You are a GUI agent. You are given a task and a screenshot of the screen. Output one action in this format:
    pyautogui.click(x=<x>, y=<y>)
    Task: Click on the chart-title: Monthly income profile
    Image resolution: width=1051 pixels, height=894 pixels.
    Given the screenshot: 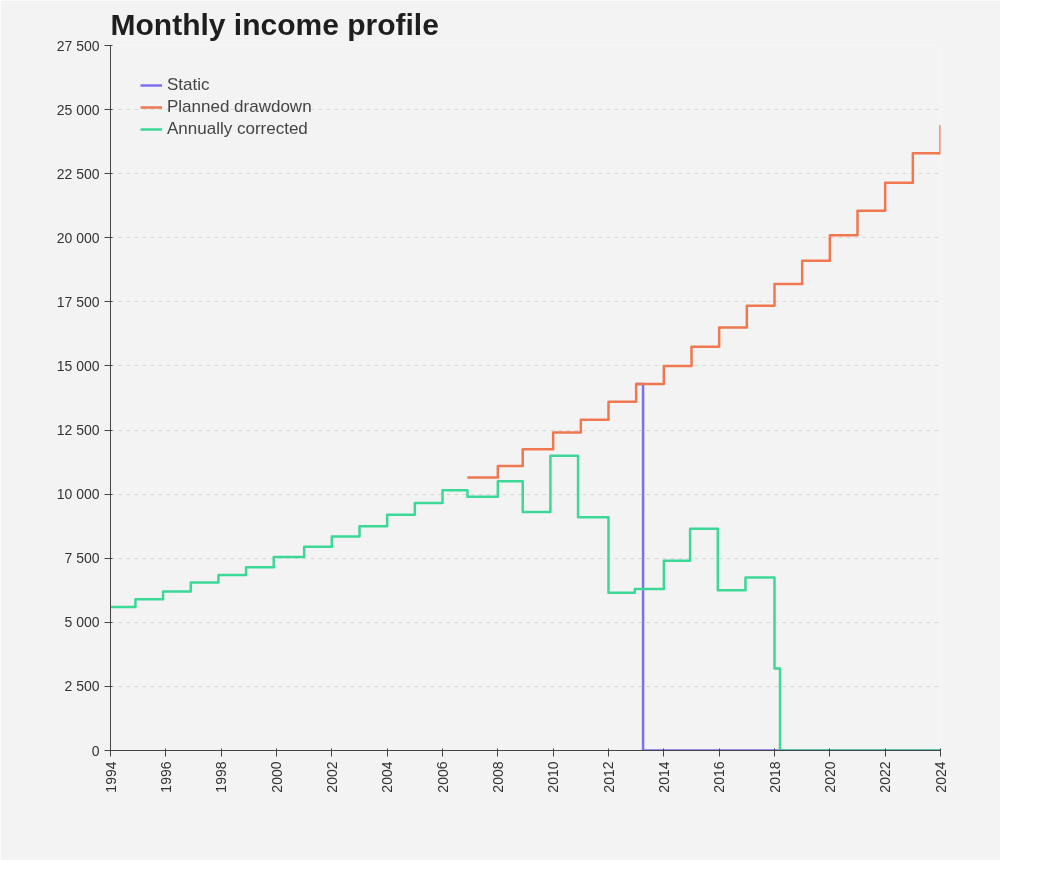 What is the action you would take?
    pyautogui.click(x=274, y=24)
    